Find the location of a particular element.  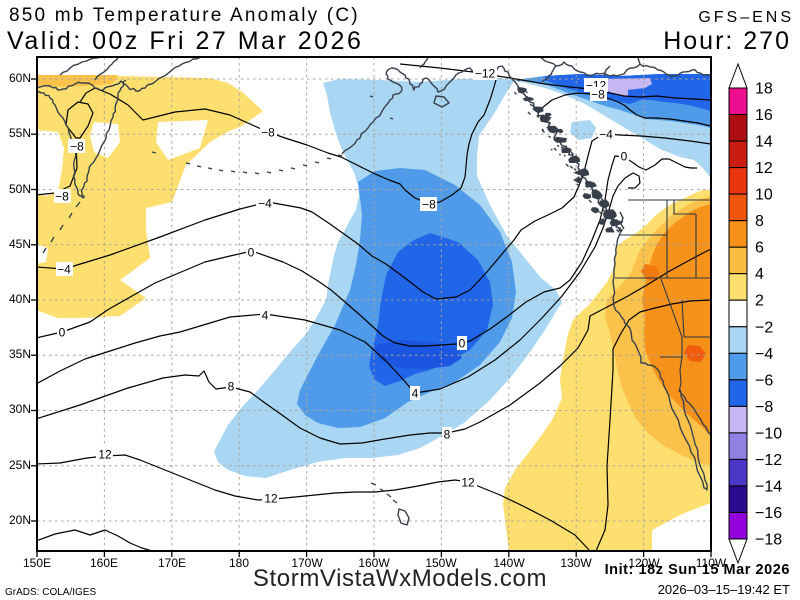

svg-text: −14 is located at coordinates (768, 487).